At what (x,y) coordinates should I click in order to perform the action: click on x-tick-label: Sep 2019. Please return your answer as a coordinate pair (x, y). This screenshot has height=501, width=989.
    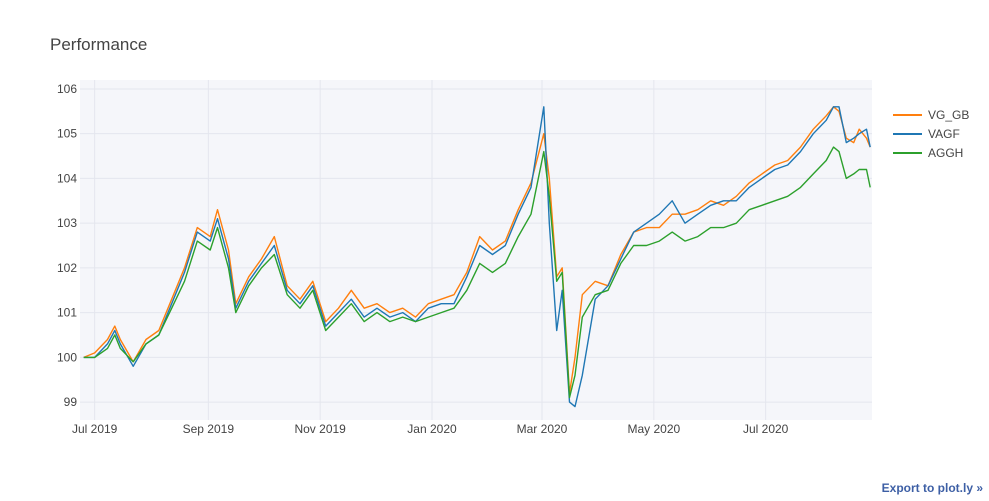
    Looking at the image, I should click on (209, 429).